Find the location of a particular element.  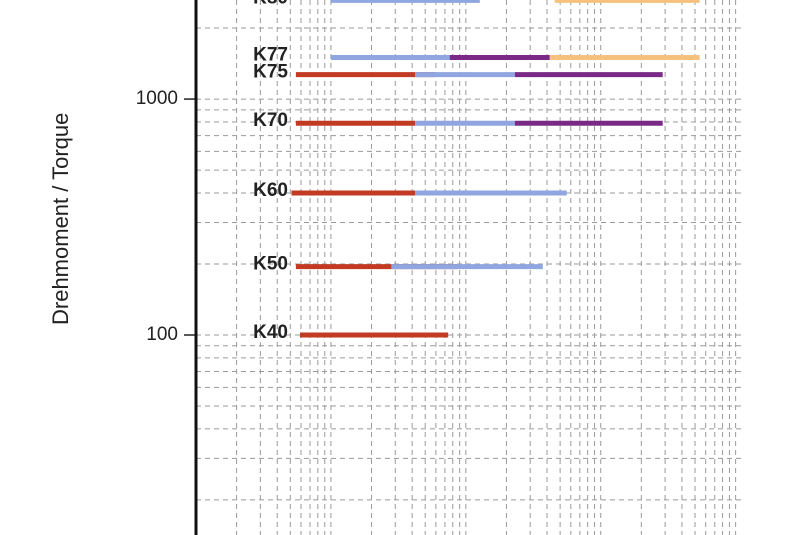

series-label: K50 is located at coordinates (270, 264).